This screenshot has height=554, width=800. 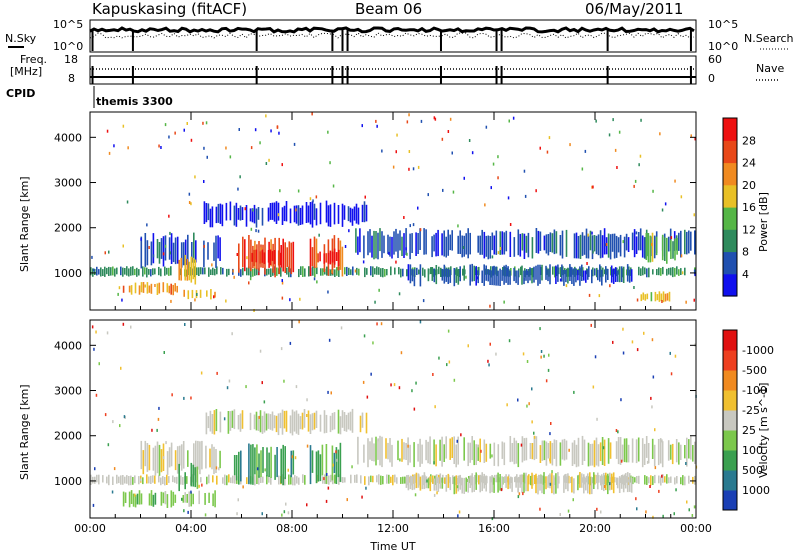 What do you see at coordinates (21, 38) in the screenshot?
I see `nsky-label: N.Sky` at bounding box center [21, 38].